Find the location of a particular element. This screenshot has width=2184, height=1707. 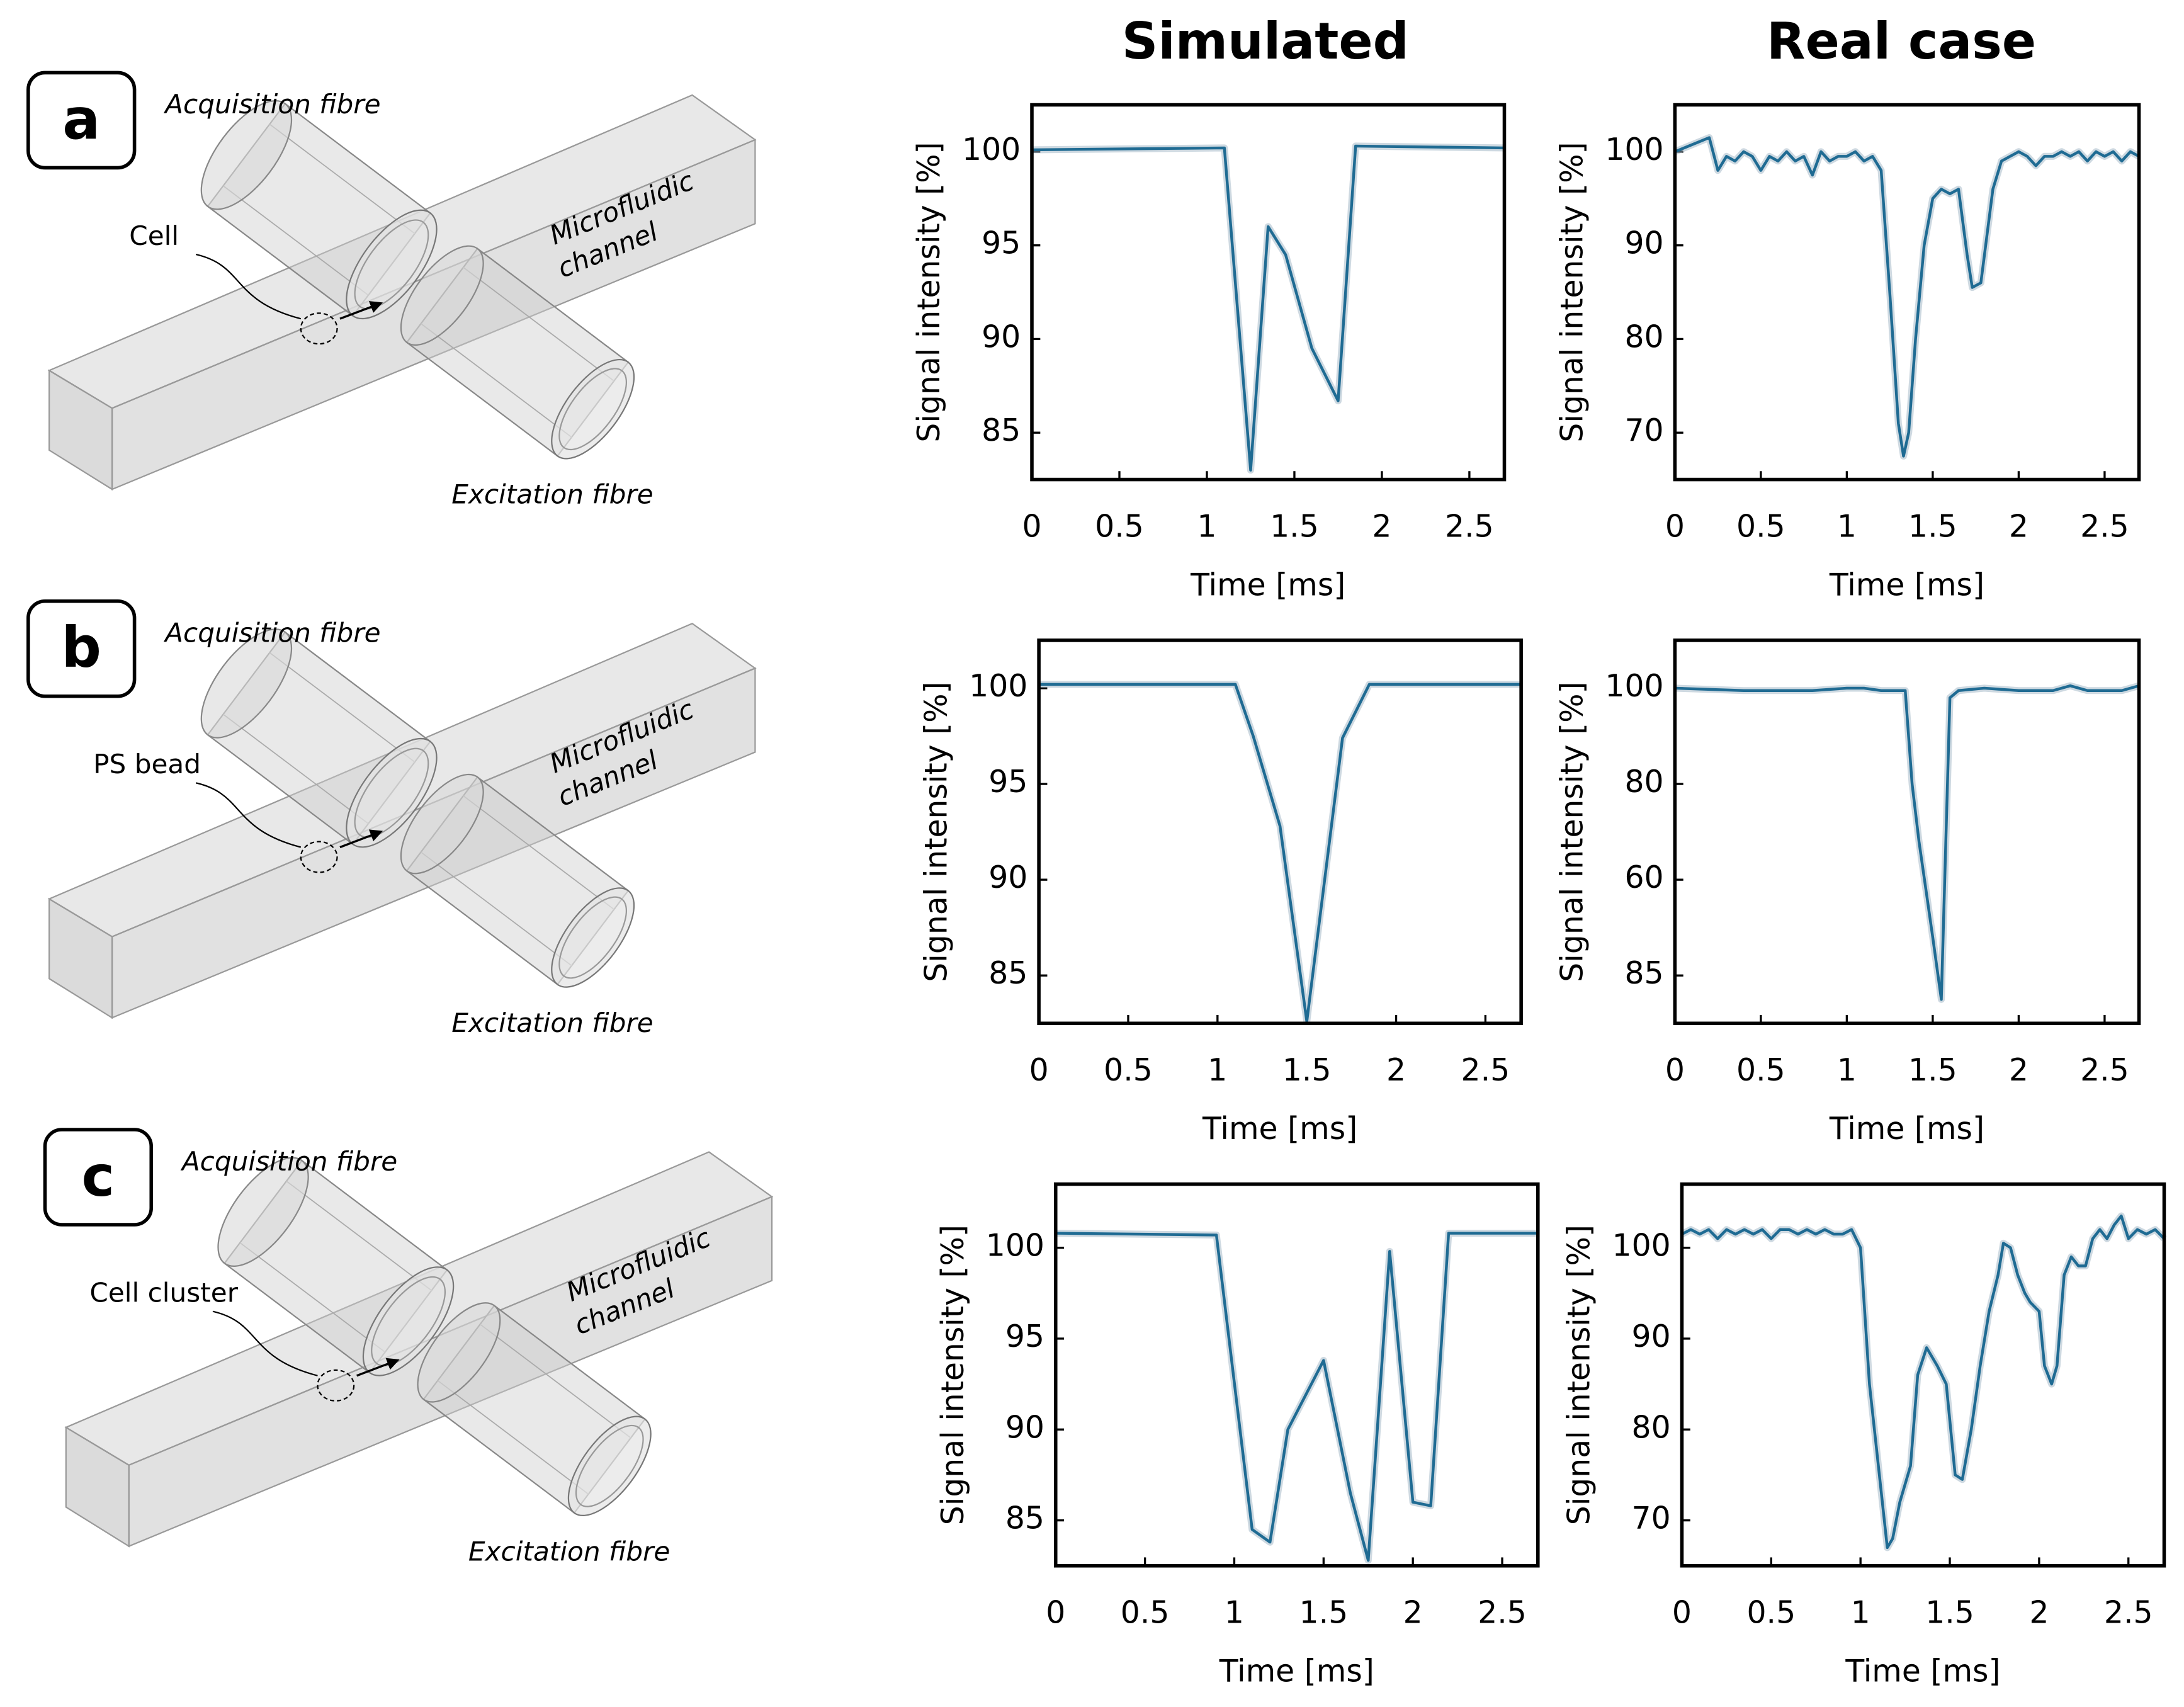

column-title: Real case is located at coordinates (1901, 41).